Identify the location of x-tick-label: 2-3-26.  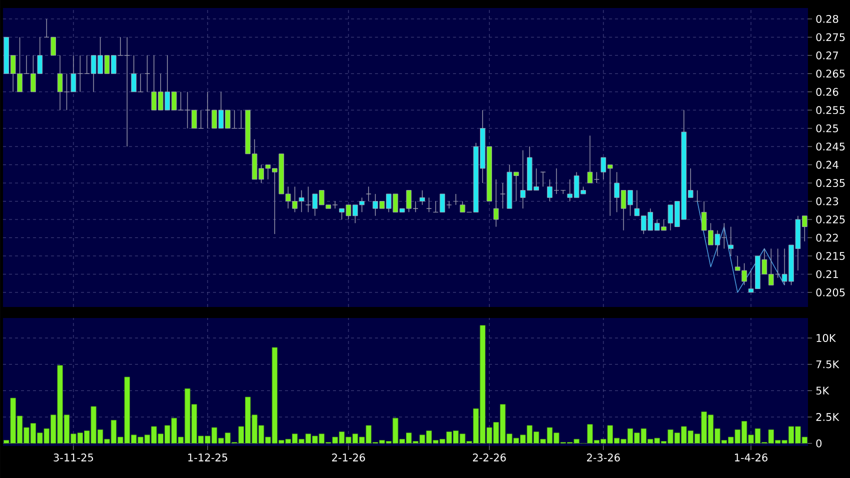
(603, 458).